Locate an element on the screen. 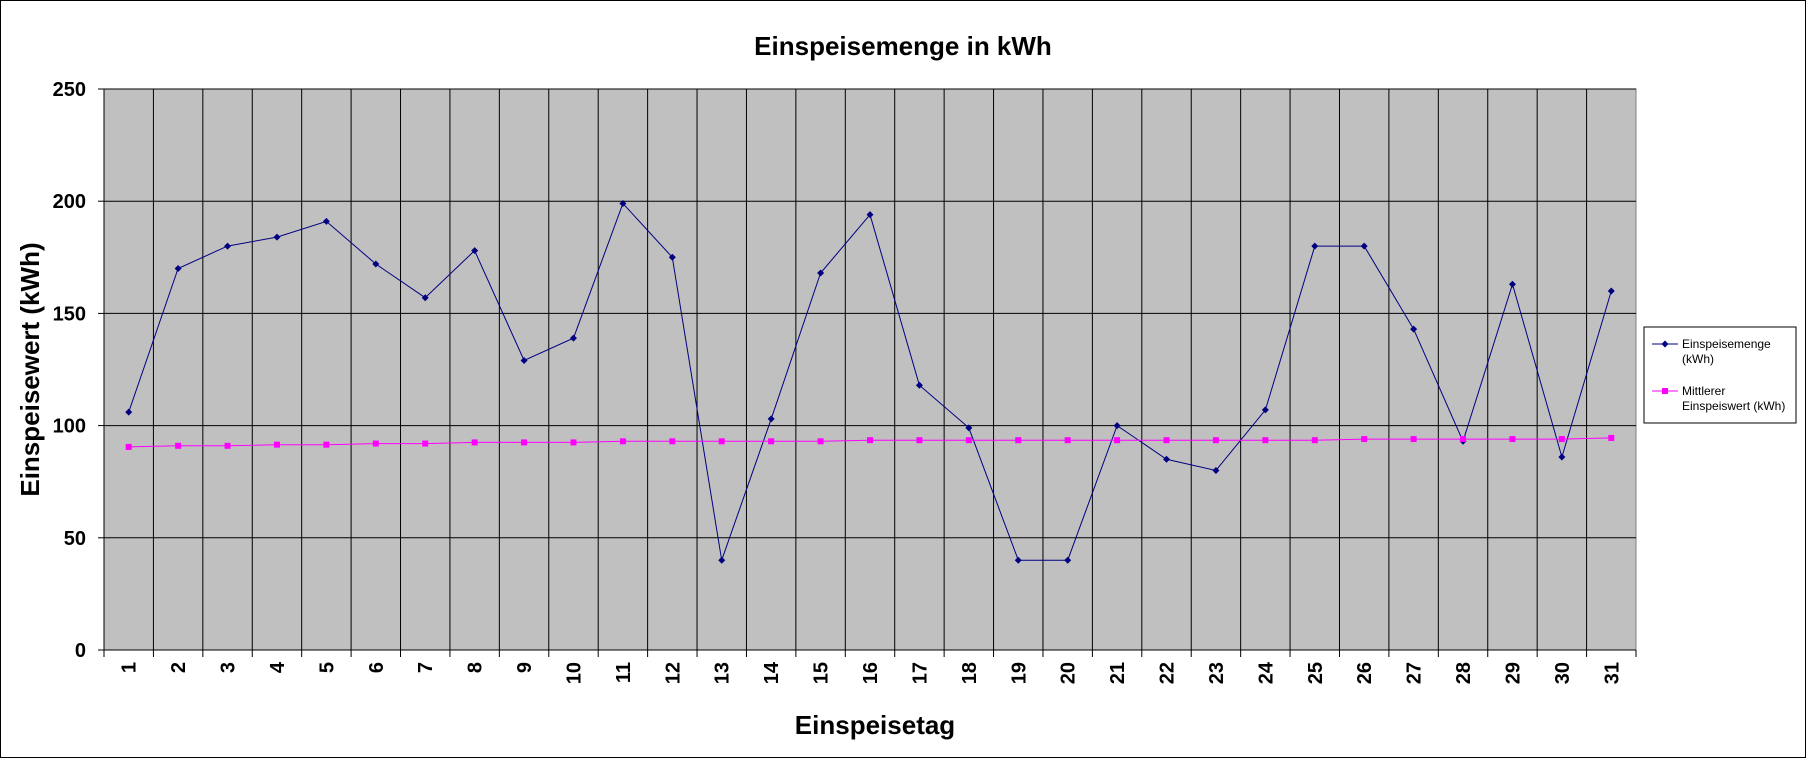 The height and width of the screenshot is (762, 1806). x-tick-label: 9 is located at coordinates (525, 667).